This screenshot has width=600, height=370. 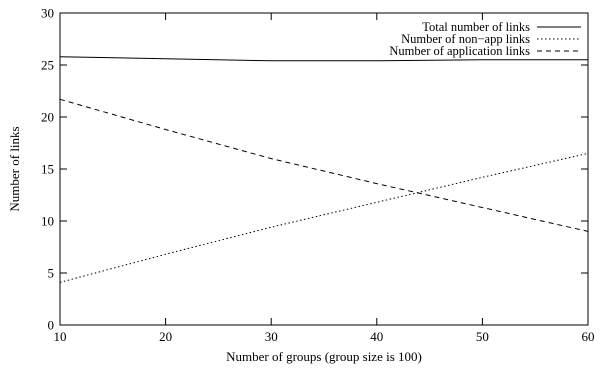 What do you see at coordinates (476, 27) in the screenshot?
I see `legend-label: Total number of links` at bounding box center [476, 27].